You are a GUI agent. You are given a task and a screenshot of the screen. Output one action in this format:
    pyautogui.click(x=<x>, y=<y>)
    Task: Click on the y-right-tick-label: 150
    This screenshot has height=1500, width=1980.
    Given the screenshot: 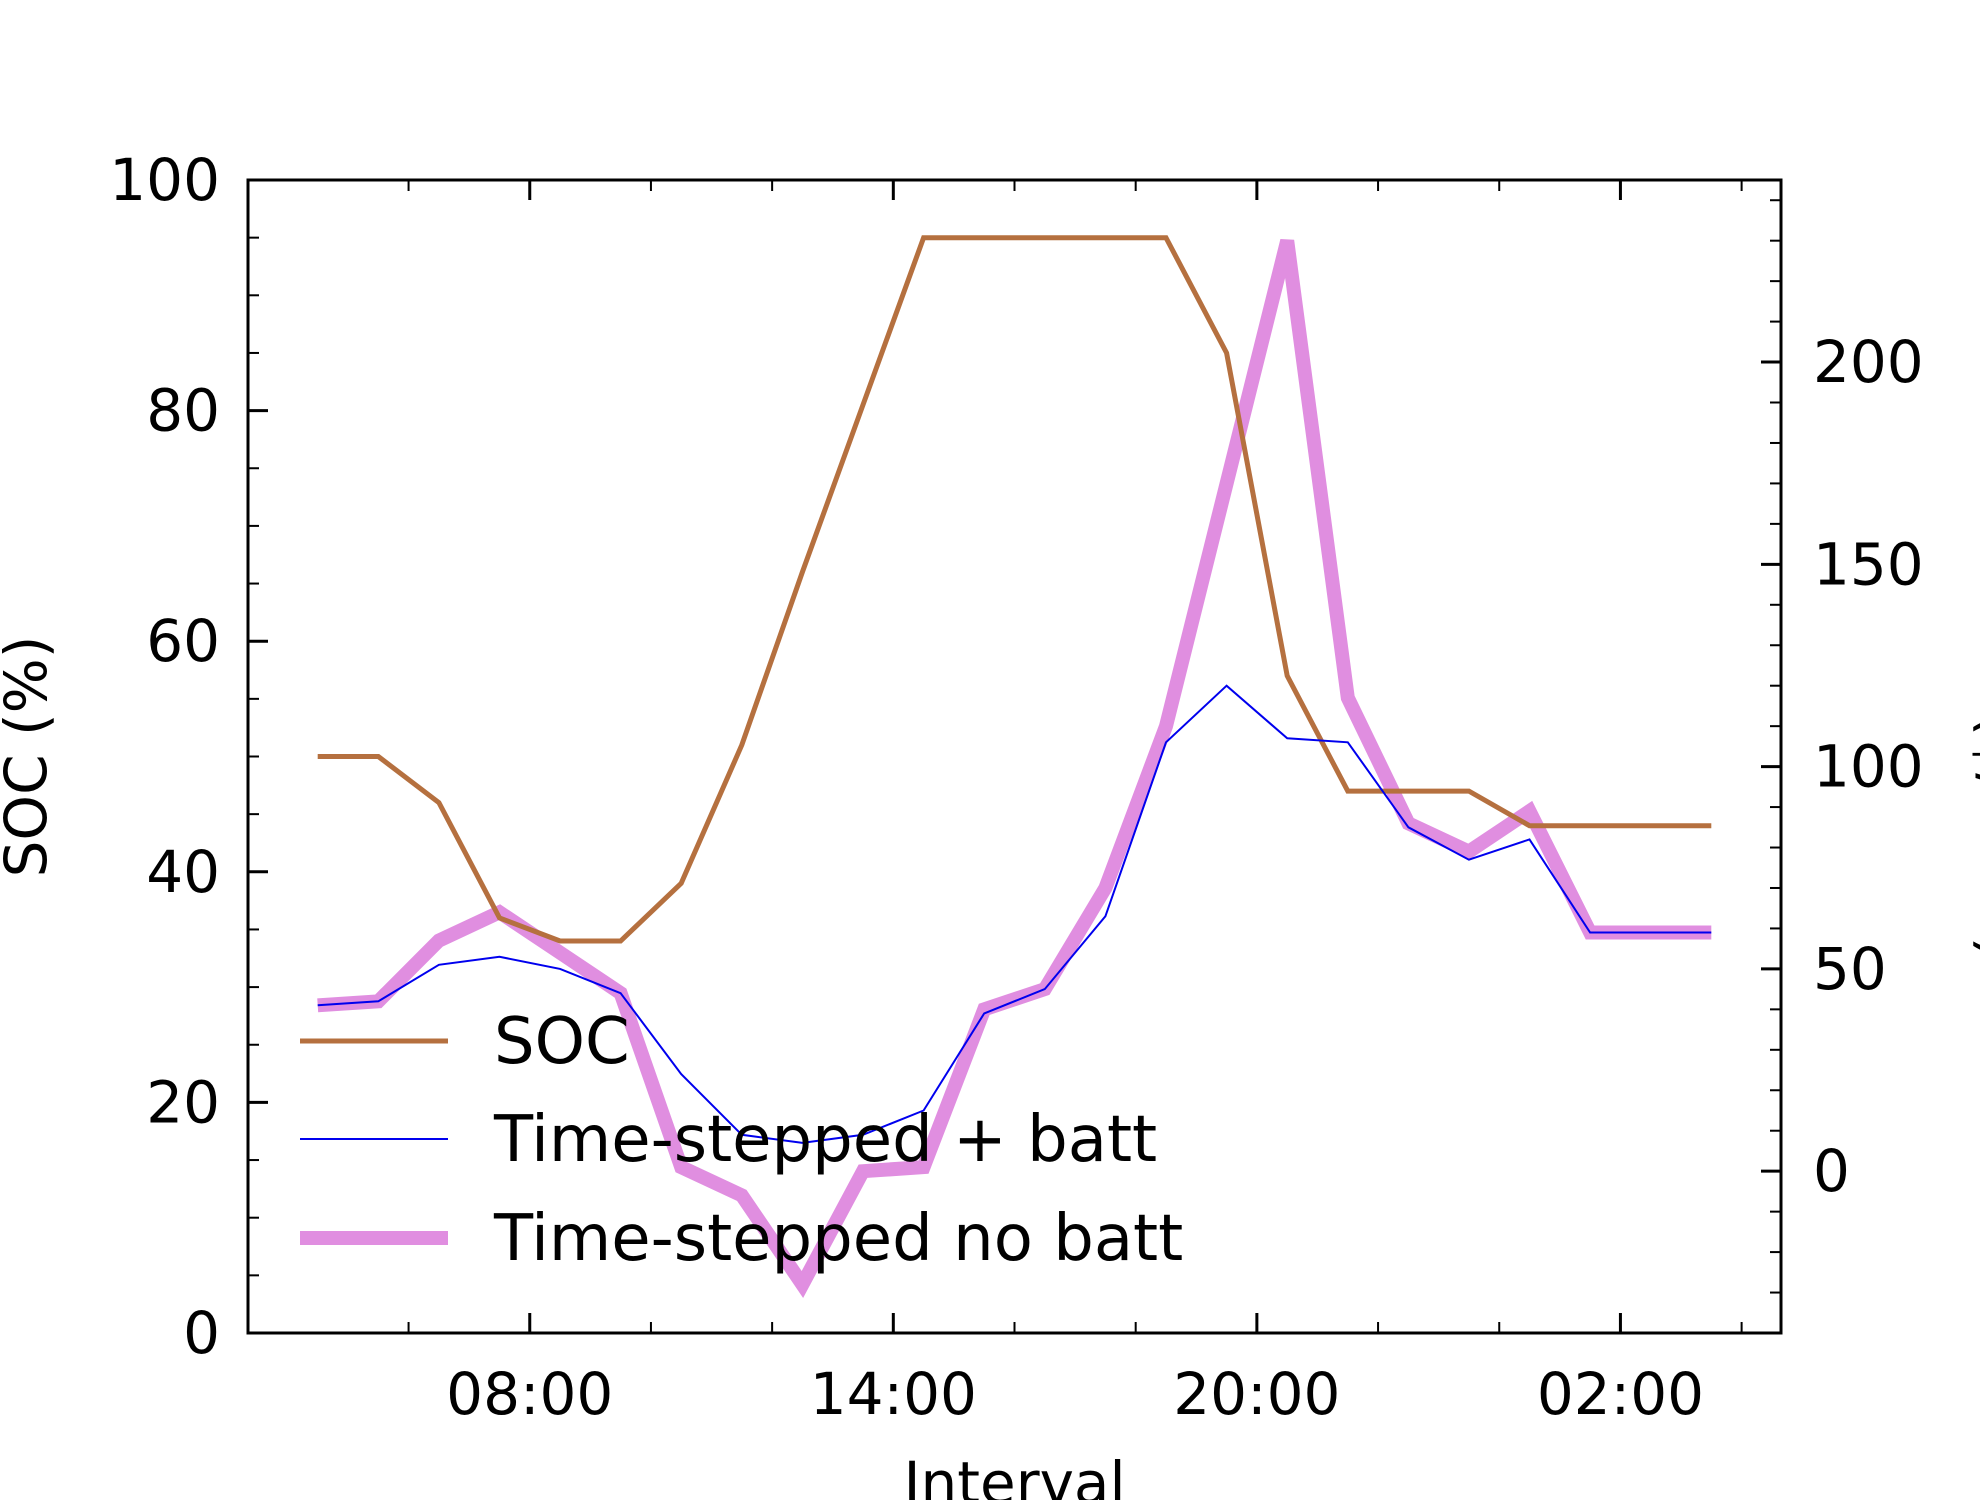 What is the action you would take?
    pyautogui.click(x=1868, y=564)
    